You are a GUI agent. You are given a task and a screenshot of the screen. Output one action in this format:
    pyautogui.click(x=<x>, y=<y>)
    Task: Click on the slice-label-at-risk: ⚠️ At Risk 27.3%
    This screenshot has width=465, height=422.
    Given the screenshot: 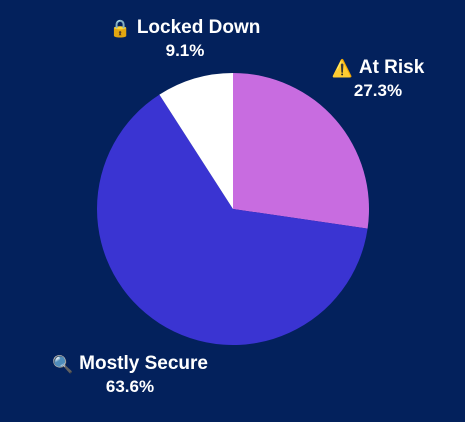 What is the action you would take?
    pyautogui.click(x=378, y=78)
    